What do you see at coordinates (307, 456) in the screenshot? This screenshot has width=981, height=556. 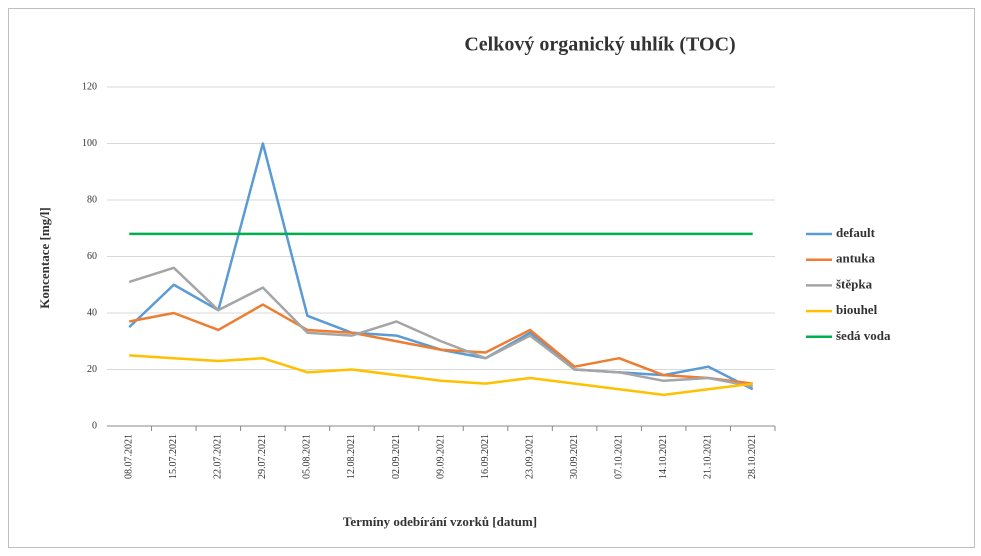 I see `x-tick-label: 05.08.2021` at bounding box center [307, 456].